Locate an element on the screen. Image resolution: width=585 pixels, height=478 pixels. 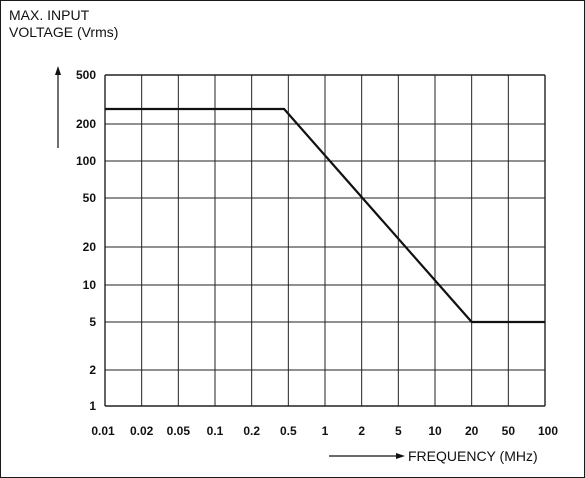
x-tick-label: 10 is located at coordinates (435, 431).